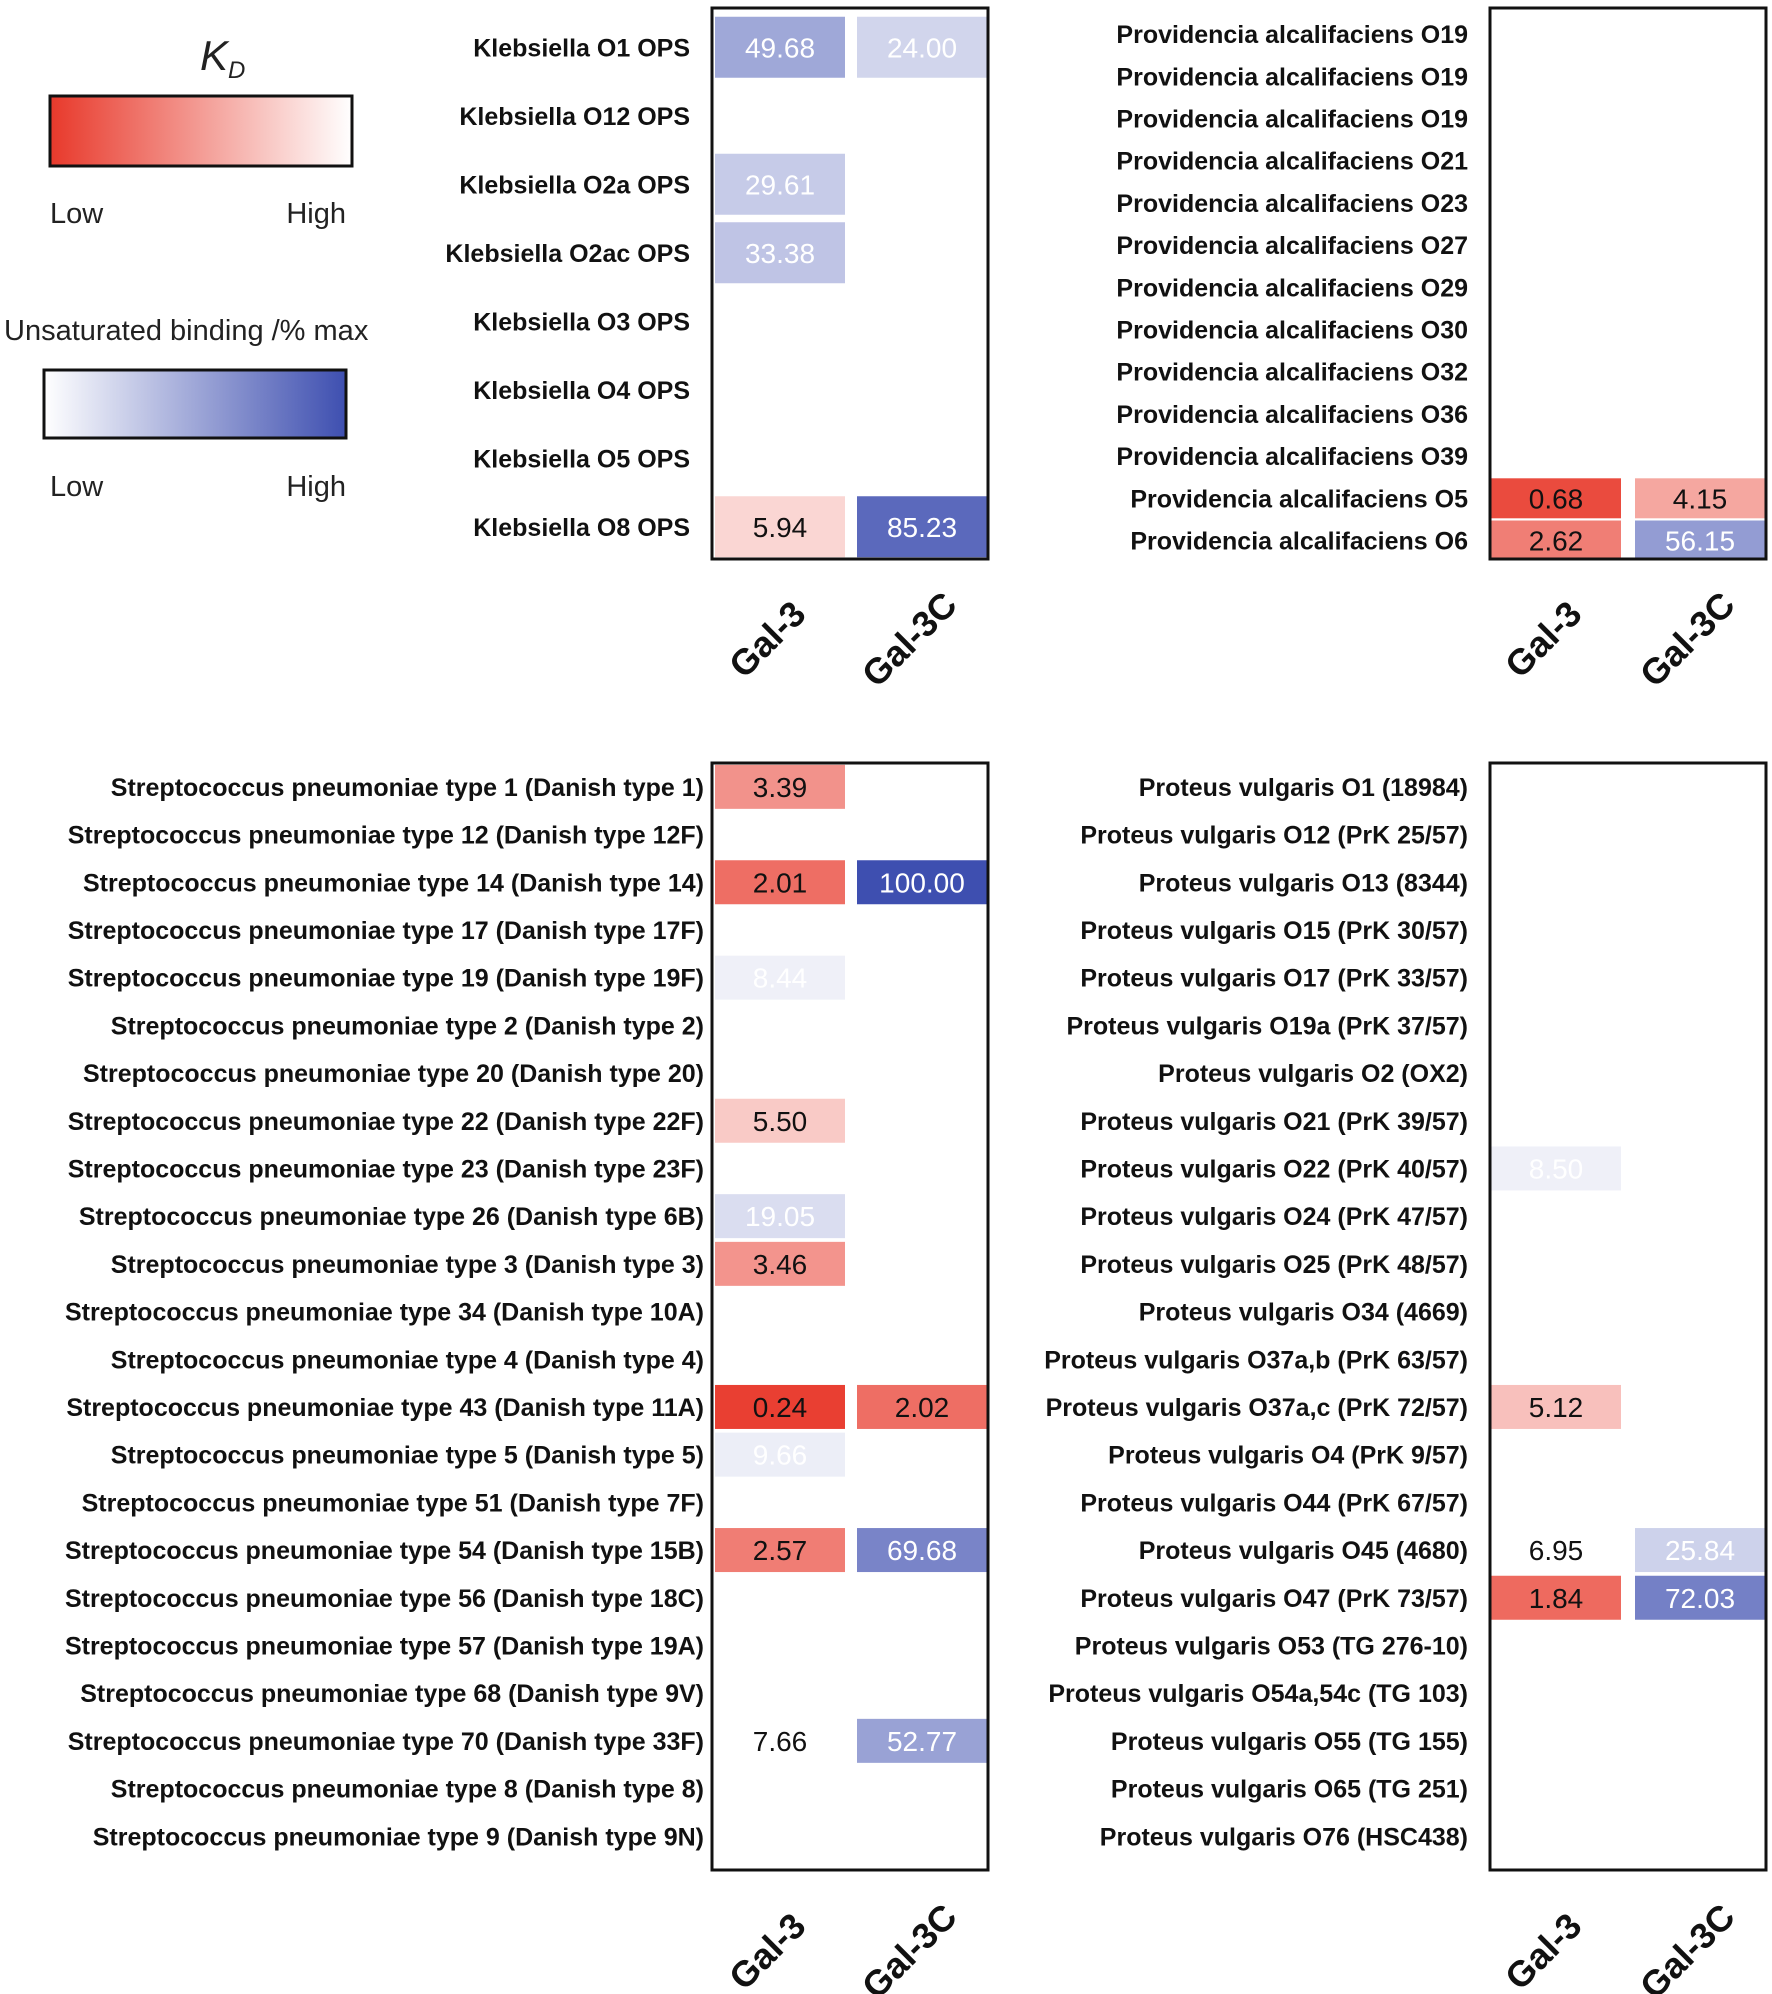 The image size is (1772, 1994). What do you see at coordinates (1292, 288) in the screenshot?
I see `row-label: Providencia alcalifaciens O29` at bounding box center [1292, 288].